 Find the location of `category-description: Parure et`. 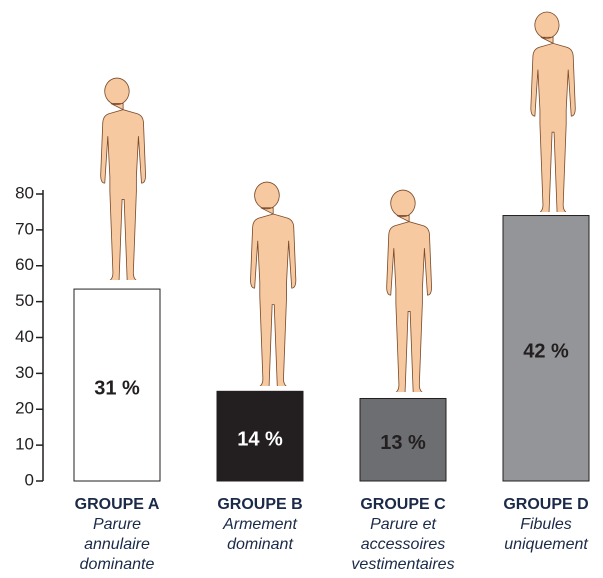

category-description: Parure et is located at coordinates (403, 524).